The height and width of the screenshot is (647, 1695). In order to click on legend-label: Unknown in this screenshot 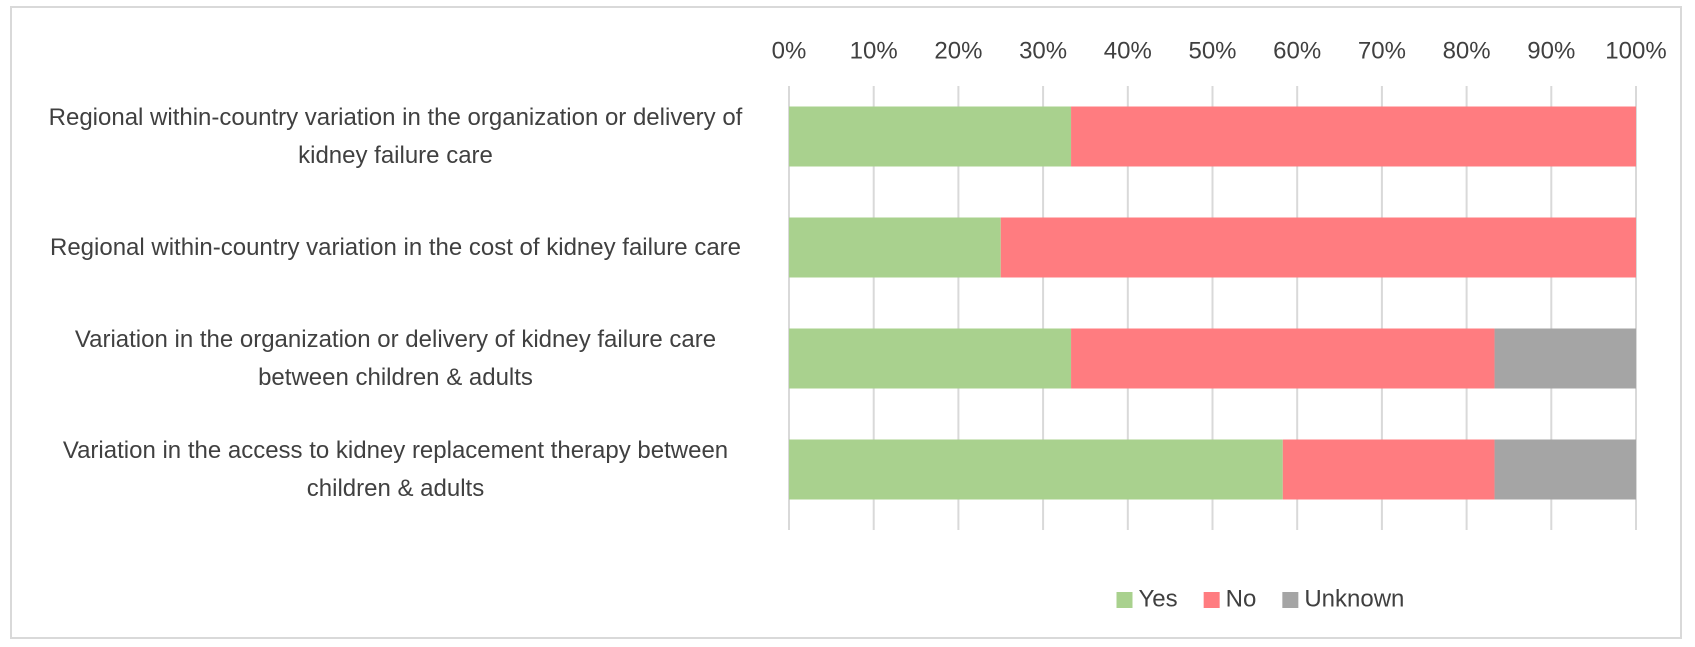, I will do `click(1354, 598)`.